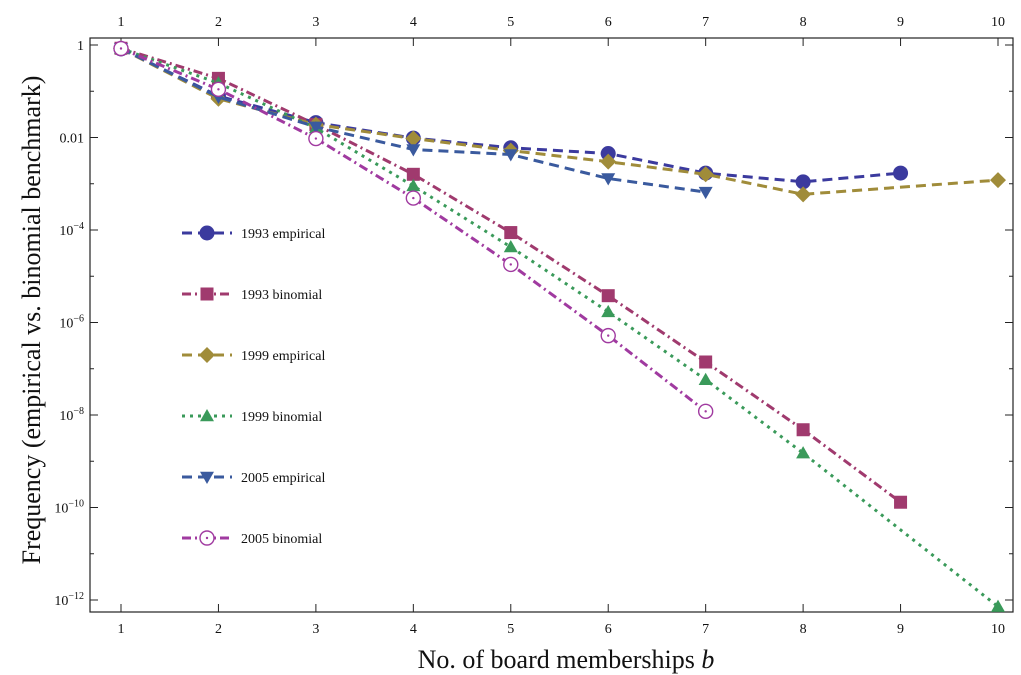 The image size is (1021, 675). Describe the element at coordinates (72, 139) in the screenshot. I see `y-tick-label: 0.01` at that location.